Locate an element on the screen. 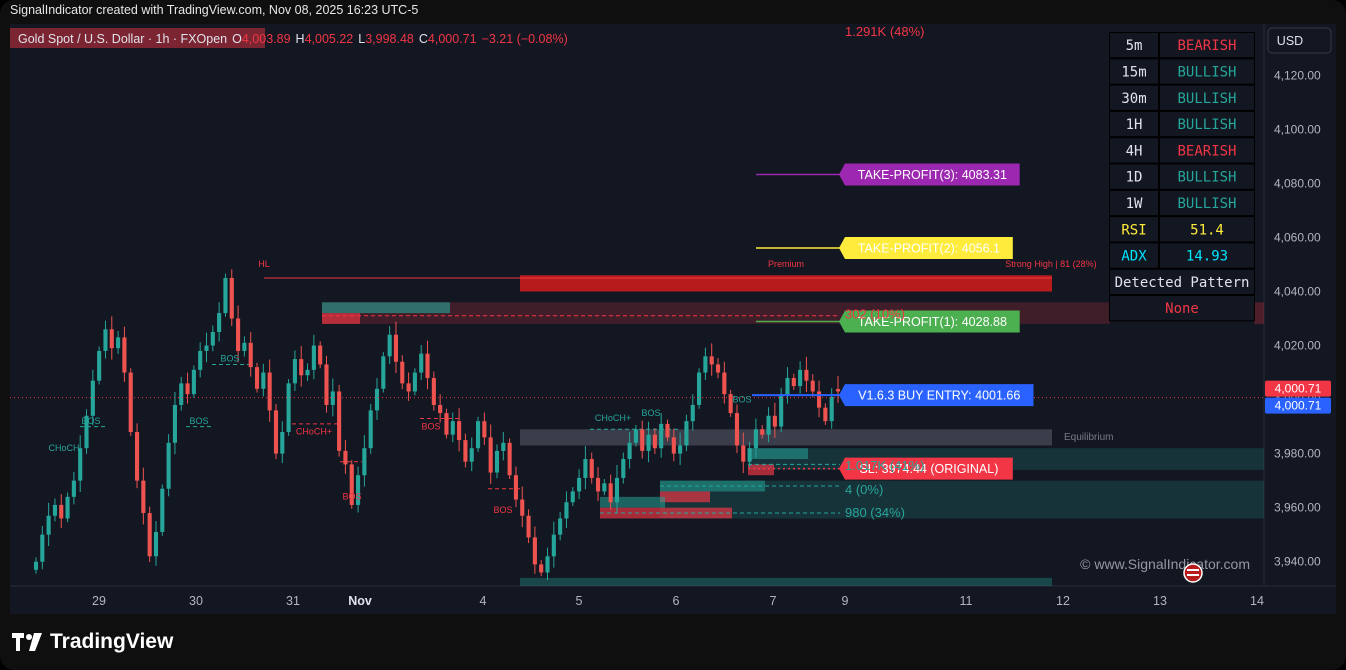  mtf-timeframe: 5m is located at coordinates (1134, 46).